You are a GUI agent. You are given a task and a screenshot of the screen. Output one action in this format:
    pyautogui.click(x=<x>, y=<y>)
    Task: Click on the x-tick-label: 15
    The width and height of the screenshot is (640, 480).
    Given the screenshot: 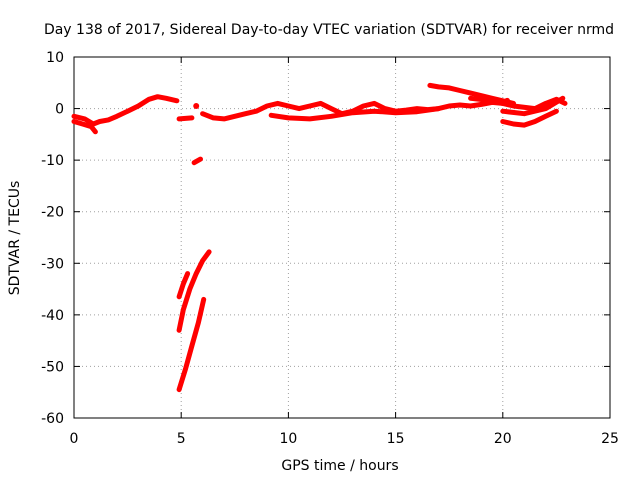 What is the action you would take?
    pyautogui.click(x=396, y=439)
    